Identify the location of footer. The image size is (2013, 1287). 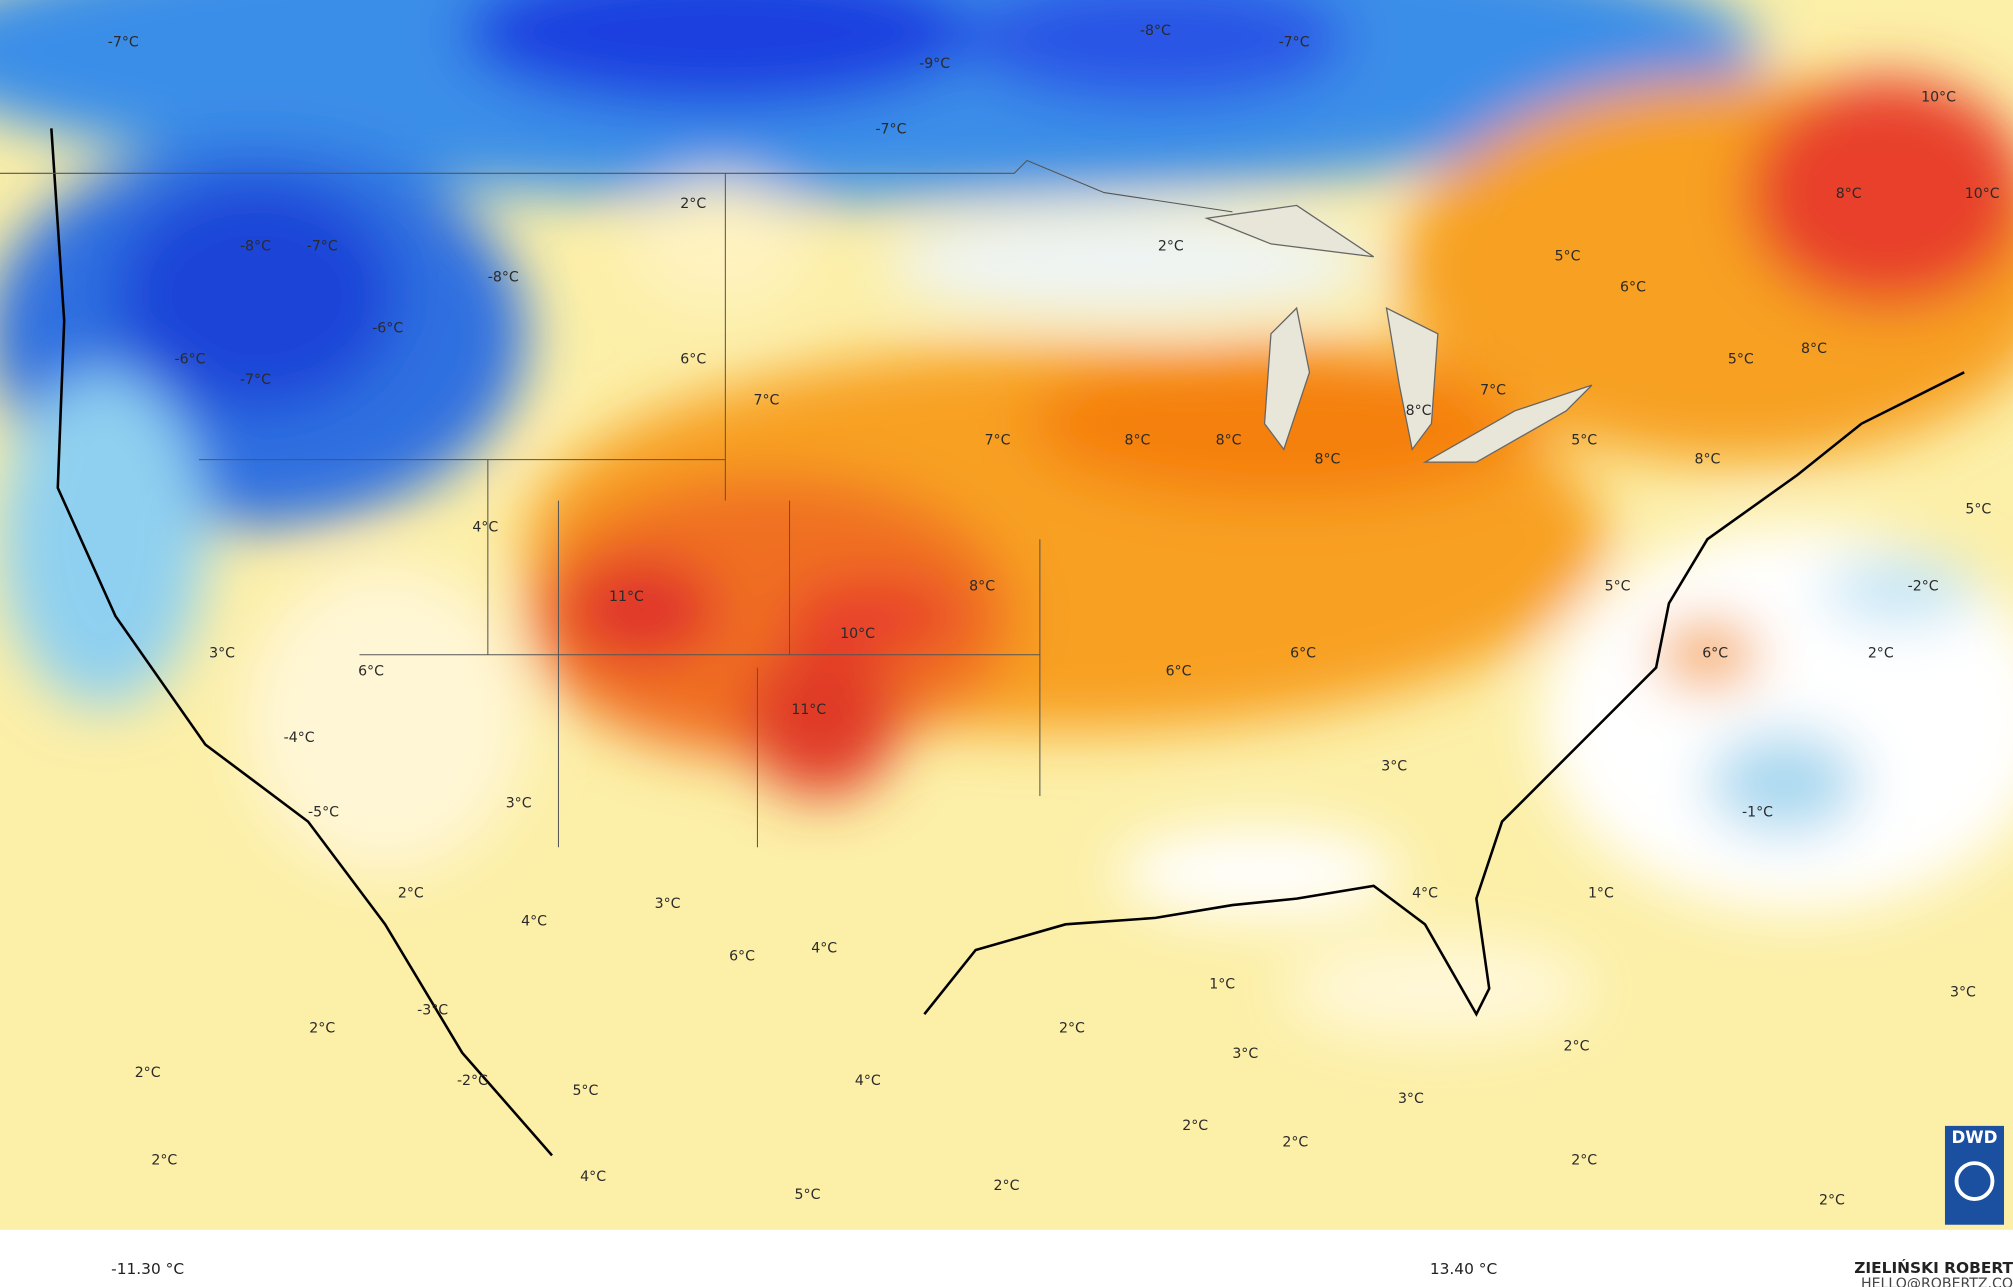
(1006, 1258).